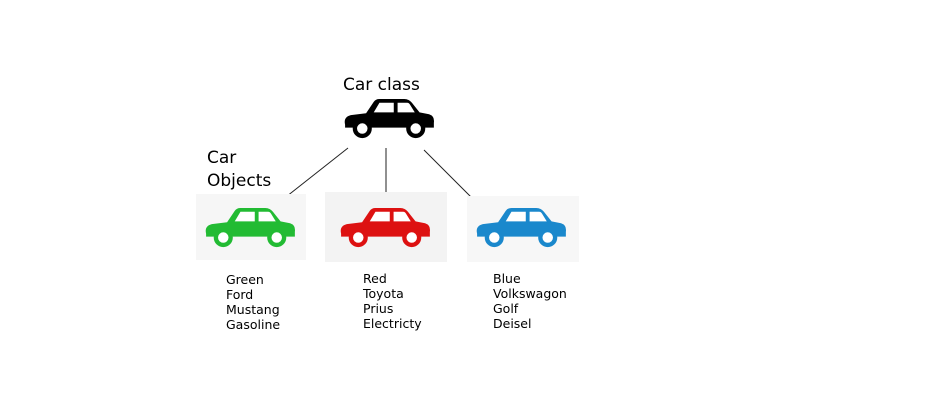  I want to click on class-car-icon, so click(389, 118).